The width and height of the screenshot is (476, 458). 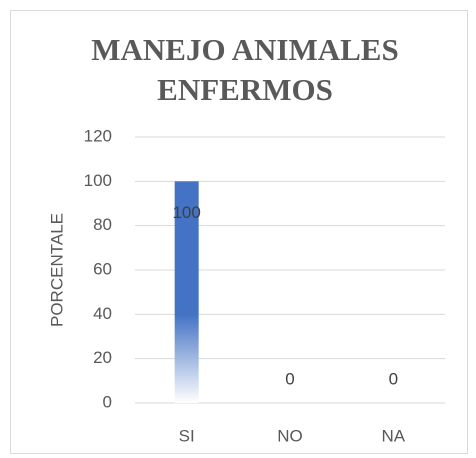 I want to click on x-tick-label: NO, so click(x=290, y=435).